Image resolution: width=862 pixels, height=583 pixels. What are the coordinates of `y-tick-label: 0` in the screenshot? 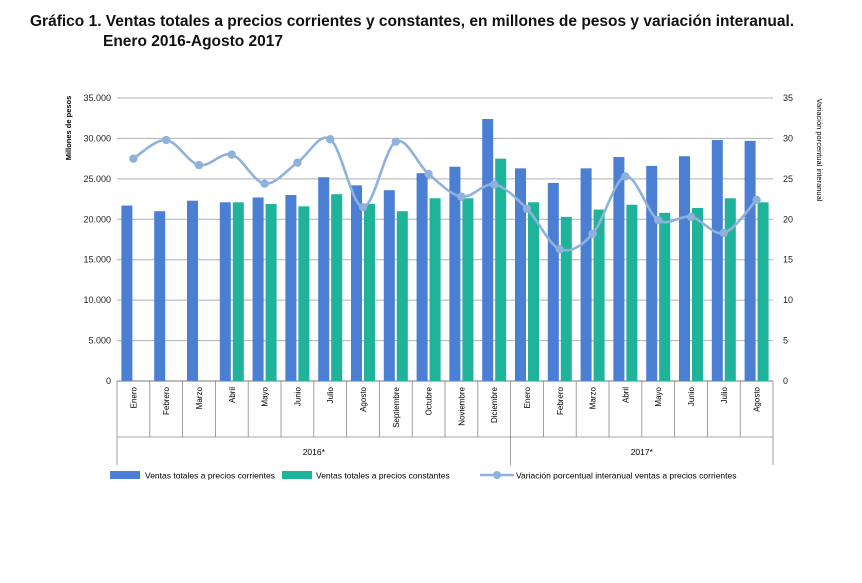 It's located at (108, 381).